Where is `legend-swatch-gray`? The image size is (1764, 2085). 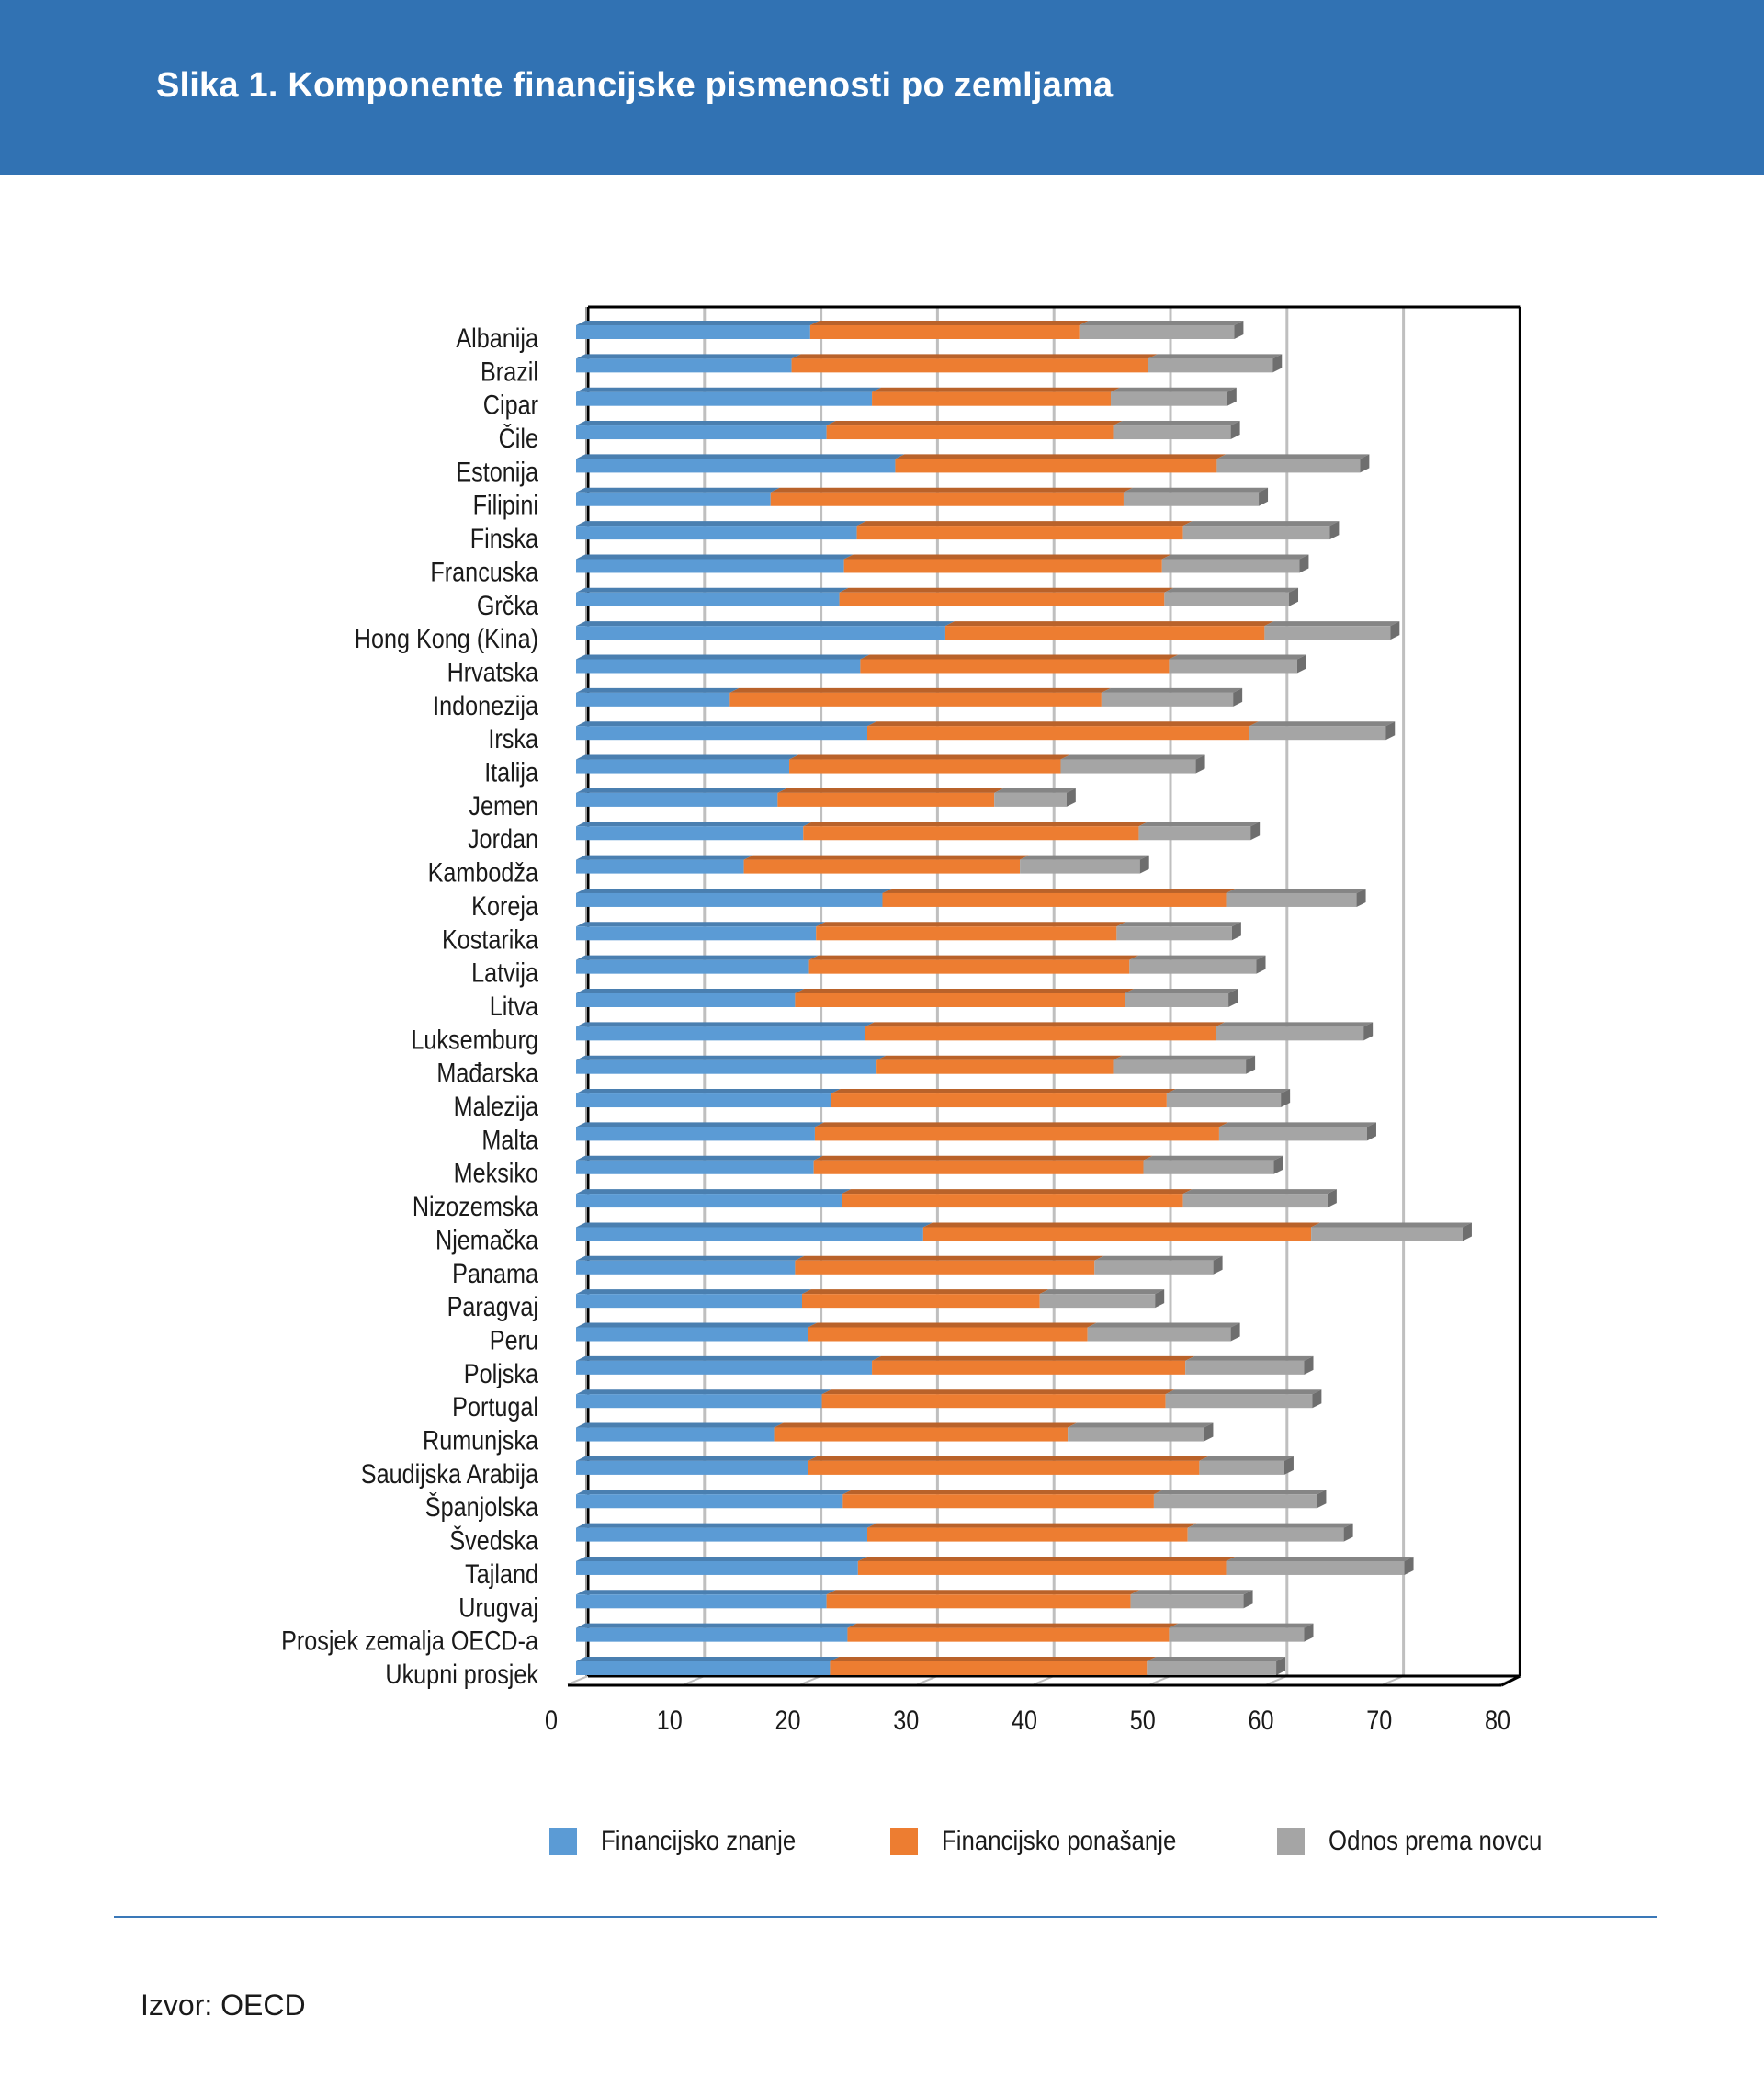
legend-swatch-gray is located at coordinates (1290, 1842).